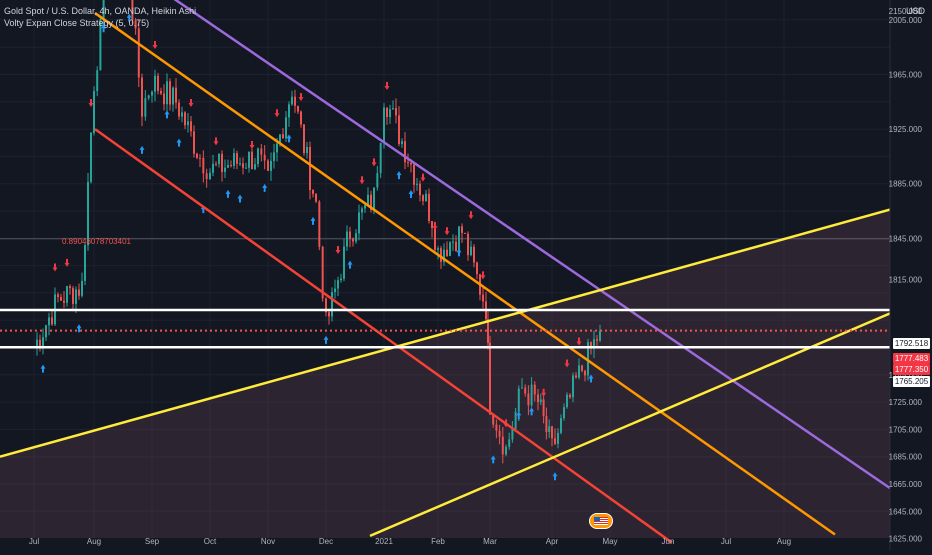 The image size is (932, 555). I want to click on currency-unit: USD, so click(916, 11).